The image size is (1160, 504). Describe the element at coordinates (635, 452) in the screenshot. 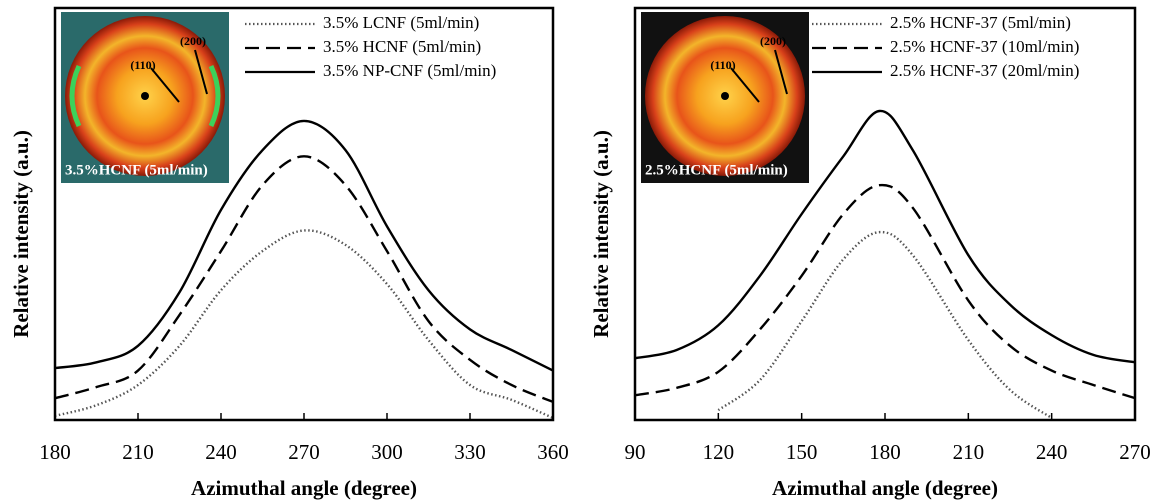

I see `x-tick-label: 90` at that location.